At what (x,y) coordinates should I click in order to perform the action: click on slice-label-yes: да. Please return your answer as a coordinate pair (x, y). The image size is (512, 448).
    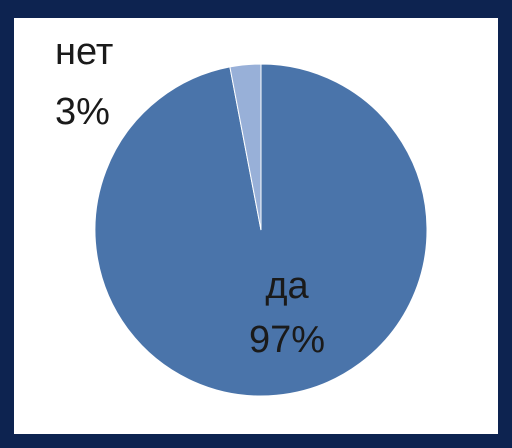
    Looking at the image, I should click on (287, 286).